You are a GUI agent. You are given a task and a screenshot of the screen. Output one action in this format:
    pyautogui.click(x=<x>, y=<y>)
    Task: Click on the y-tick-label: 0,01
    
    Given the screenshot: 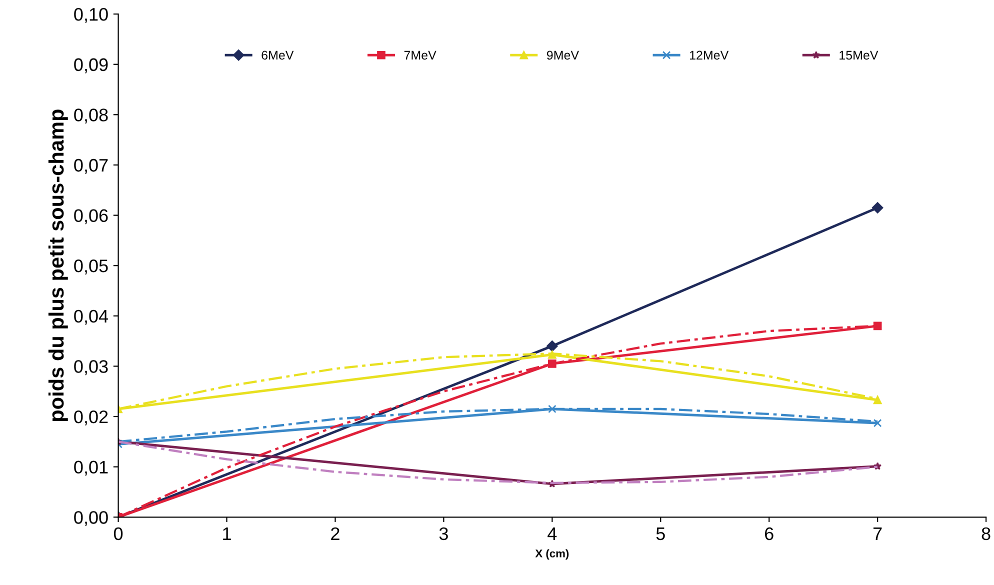 What is the action you would take?
    pyautogui.click(x=91, y=468)
    